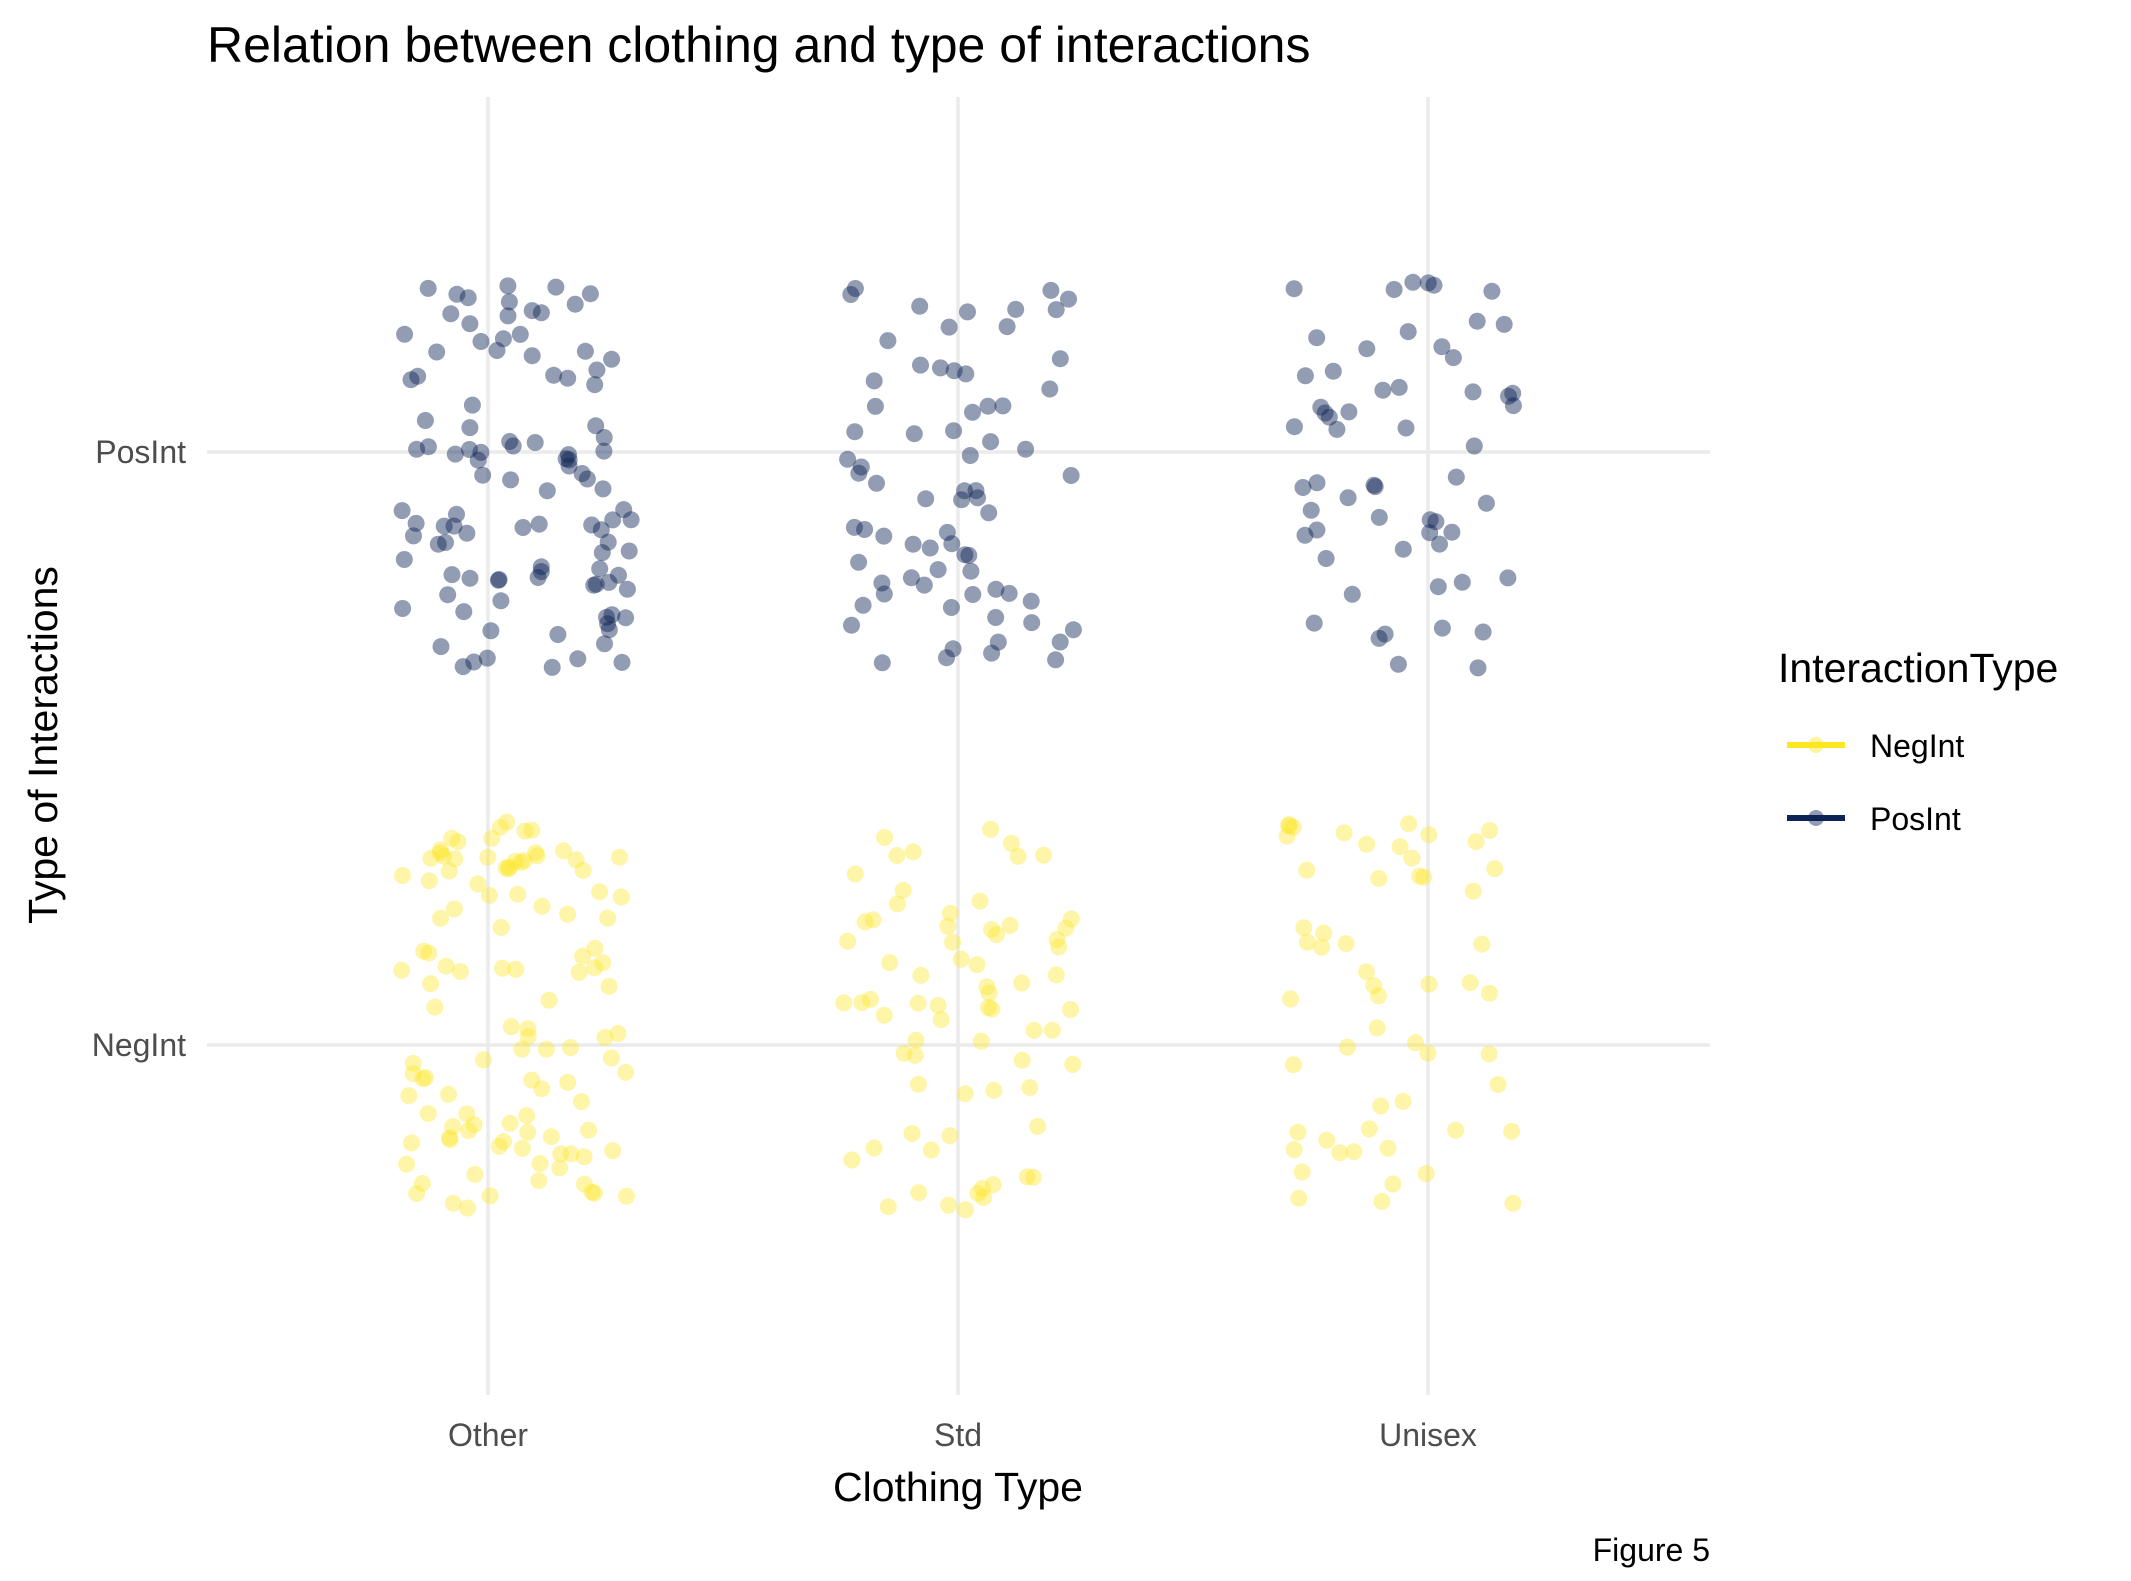 Image resolution: width=2131 pixels, height=1581 pixels. Describe the element at coordinates (1875, 746) in the screenshot. I see `legend-item-negint: NegInt` at that location.